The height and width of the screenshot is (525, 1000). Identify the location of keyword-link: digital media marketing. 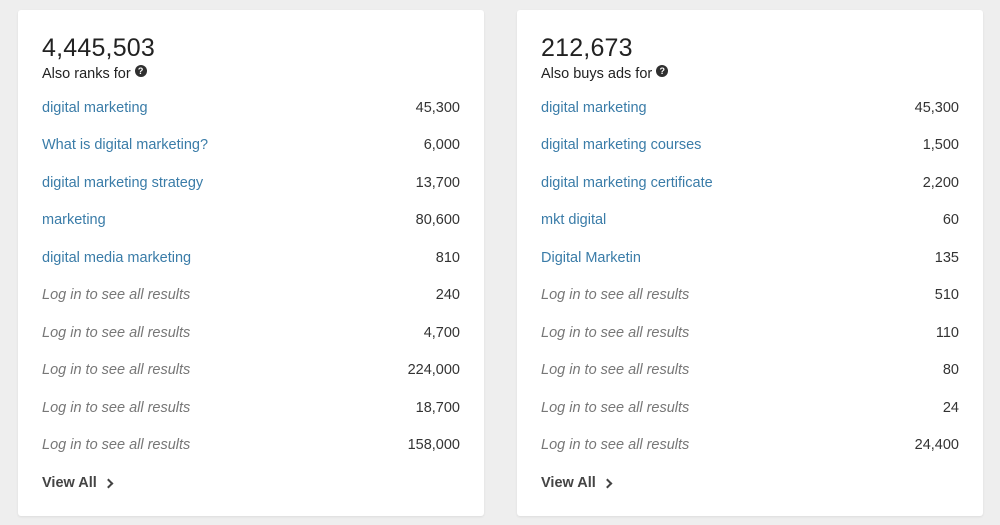
(117, 257).